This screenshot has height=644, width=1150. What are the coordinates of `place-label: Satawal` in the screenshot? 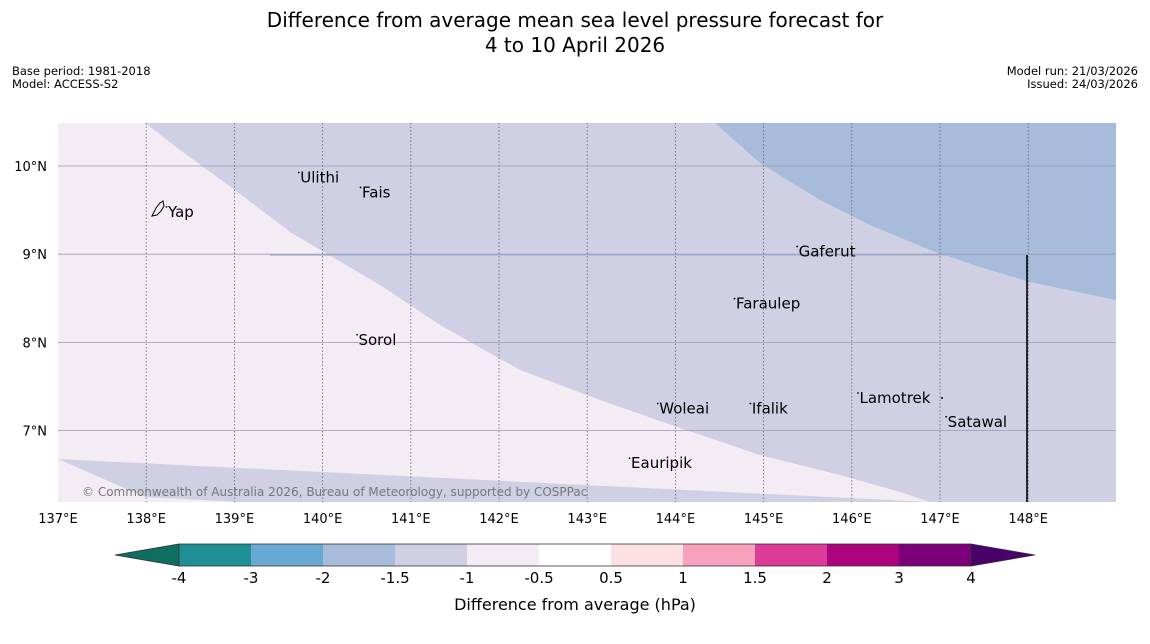 It's located at (977, 422).